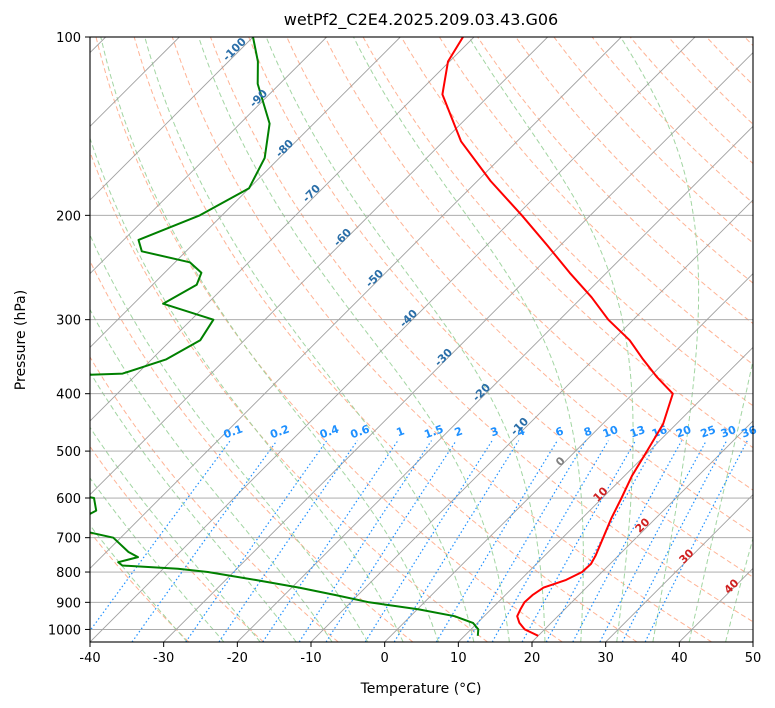 The height and width of the screenshot is (708, 775). What do you see at coordinates (21, 340) in the screenshot?
I see `y-axis-label: Pressure (hPa)` at bounding box center [21, 340].